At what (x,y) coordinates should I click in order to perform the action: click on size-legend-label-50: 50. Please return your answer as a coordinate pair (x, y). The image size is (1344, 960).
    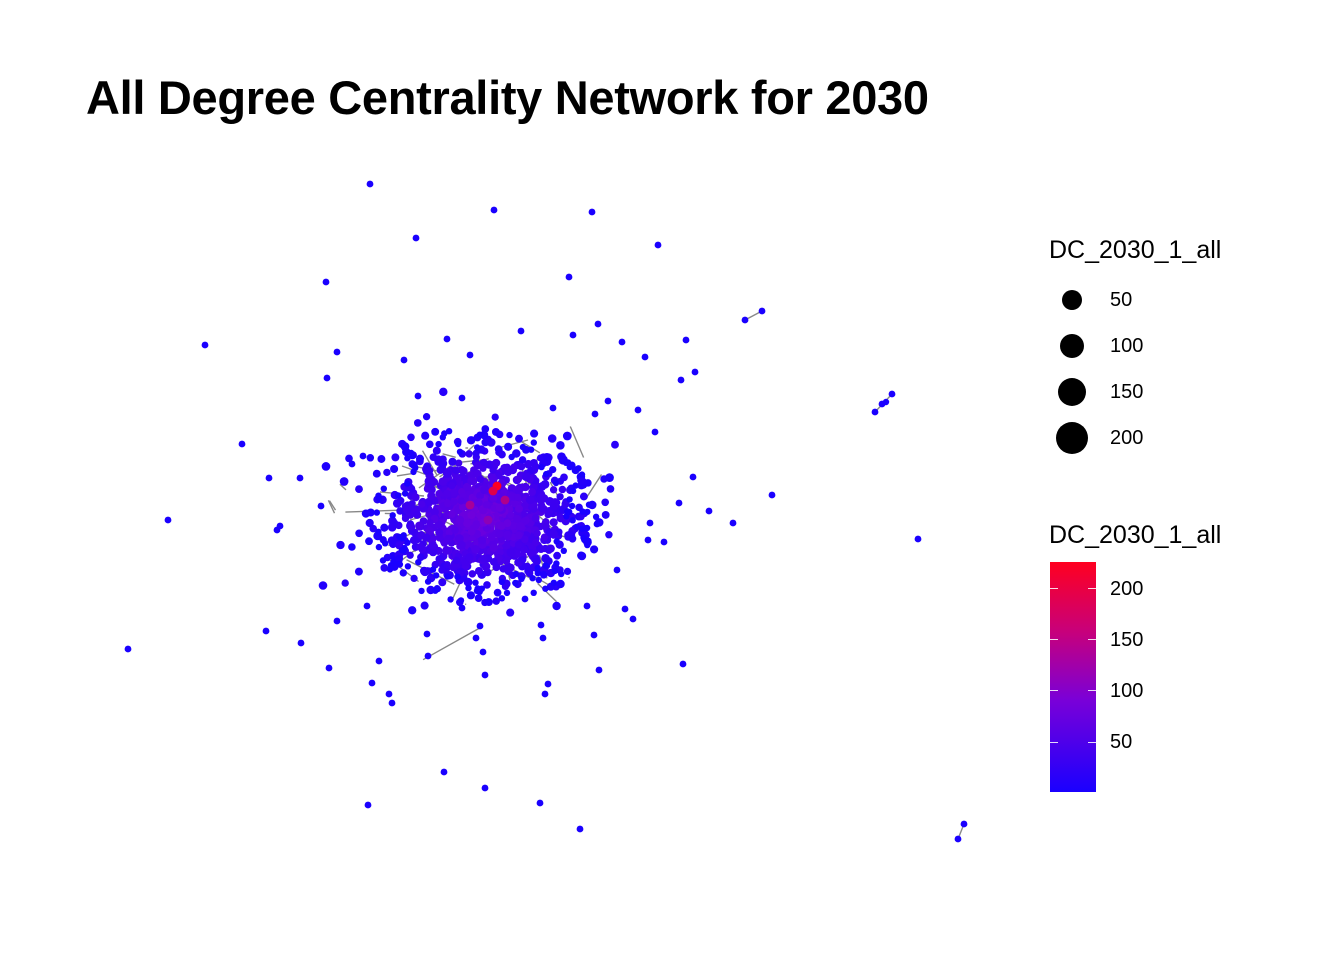
    Looking at the image, I should click on (1121, 300).